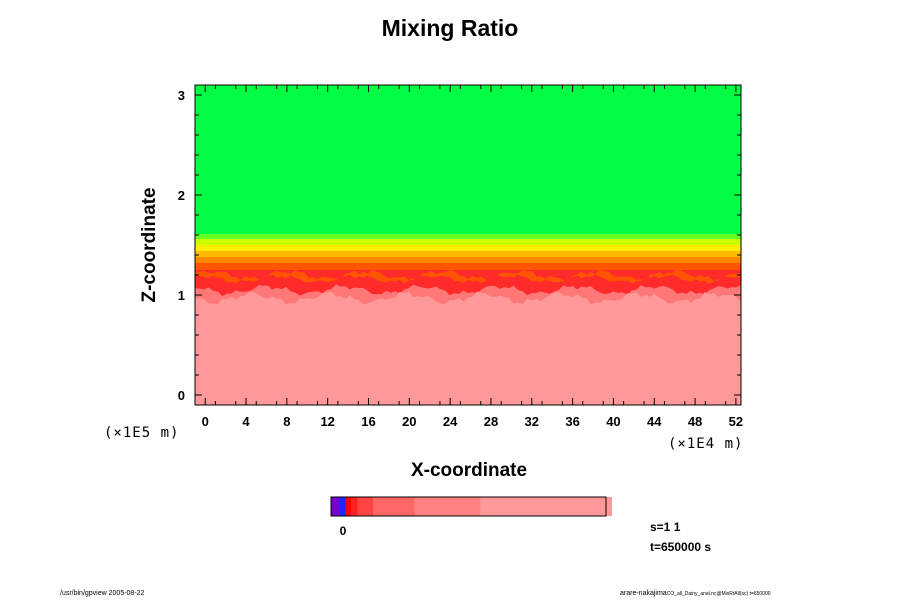 This screenshot has height=600, width=900. I want to click on y-axis-title: Z-coordinate, so click(149, 245).